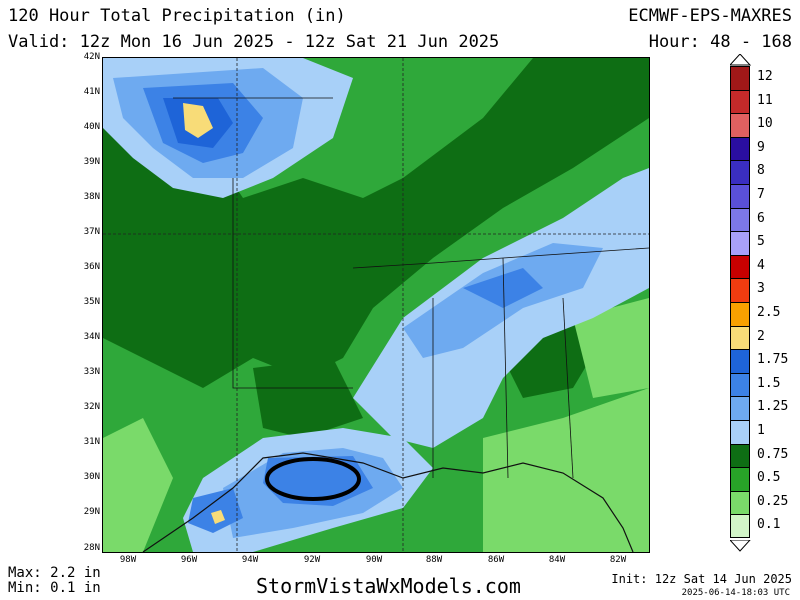 This screenshot has width=800, height=600. What do you see at coordinates (91, 302) in the screenshot?
I see `lat-label-35n: 35N` at bounding box center [91, 302].